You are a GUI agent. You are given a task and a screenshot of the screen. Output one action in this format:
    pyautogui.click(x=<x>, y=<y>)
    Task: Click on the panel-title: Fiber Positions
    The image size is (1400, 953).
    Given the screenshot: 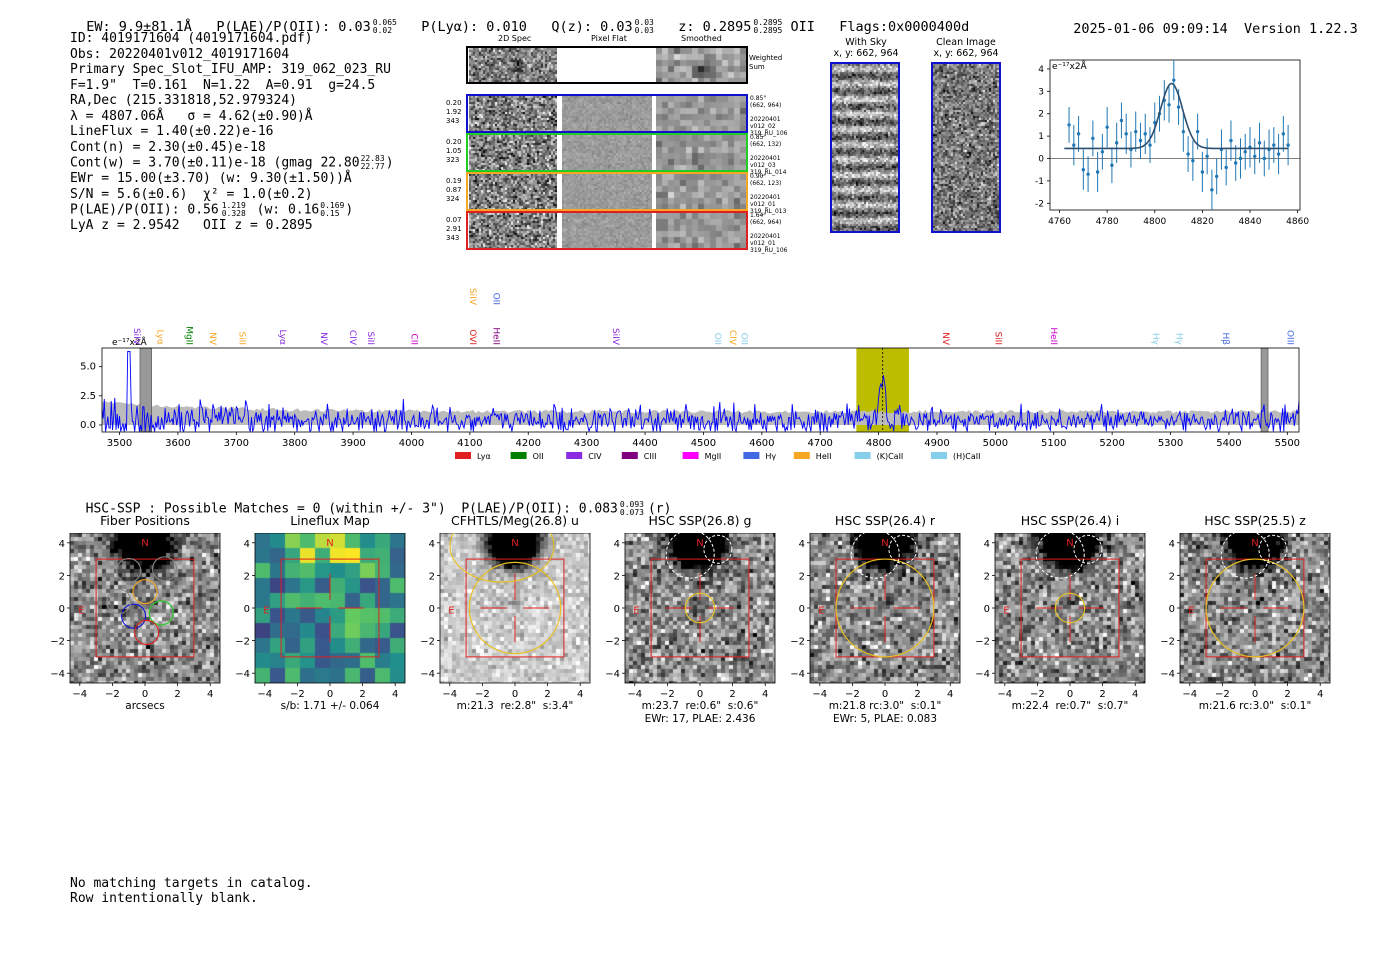 What is the action you would take?
    pyautogui.click(x=145, y=520)
    